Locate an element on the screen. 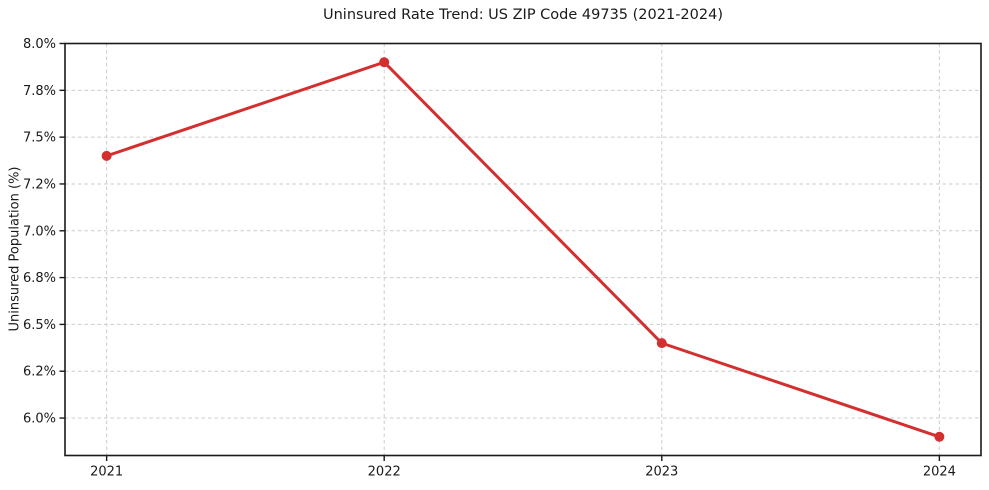 The height and width of the screenshot is (490, 989). y-tick-label: 8.0% is located at coordinates (39, 44).